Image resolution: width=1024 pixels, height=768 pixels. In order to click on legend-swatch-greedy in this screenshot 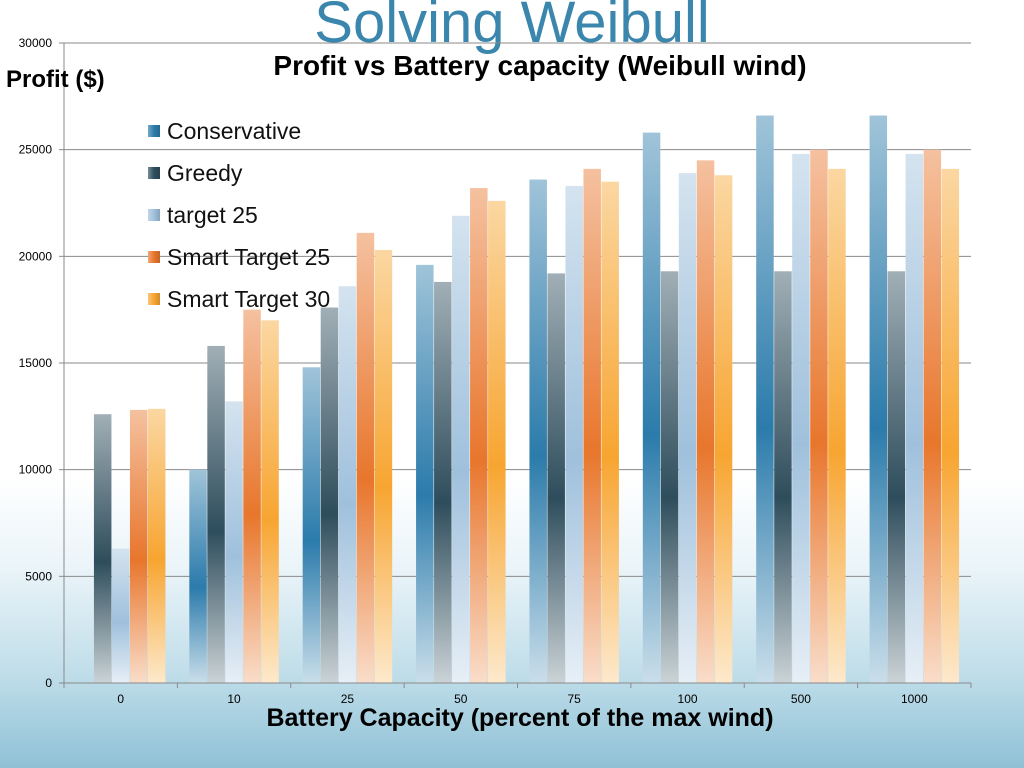, I will do `click(154, 173)`.